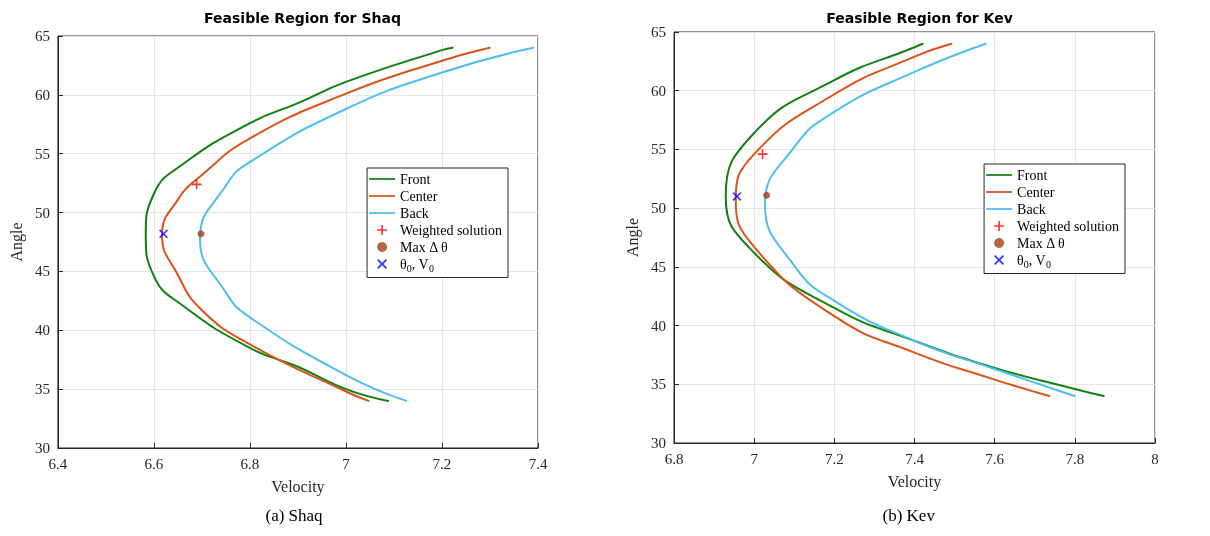 The width and height of the screenshot is (1210, 536). I want to click on x-tick-label: 6.4, so click(58, 463).